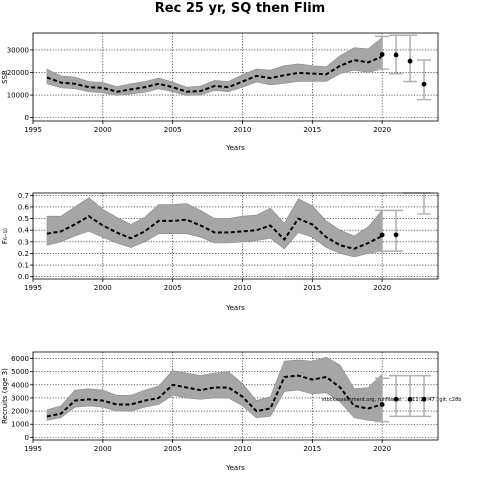 This screenshot has height=480, width=480. What do you see at coordinates (18, 73) in the screenshot?
I see `y-tick-label: 20000` at bounding box center [18, 73].